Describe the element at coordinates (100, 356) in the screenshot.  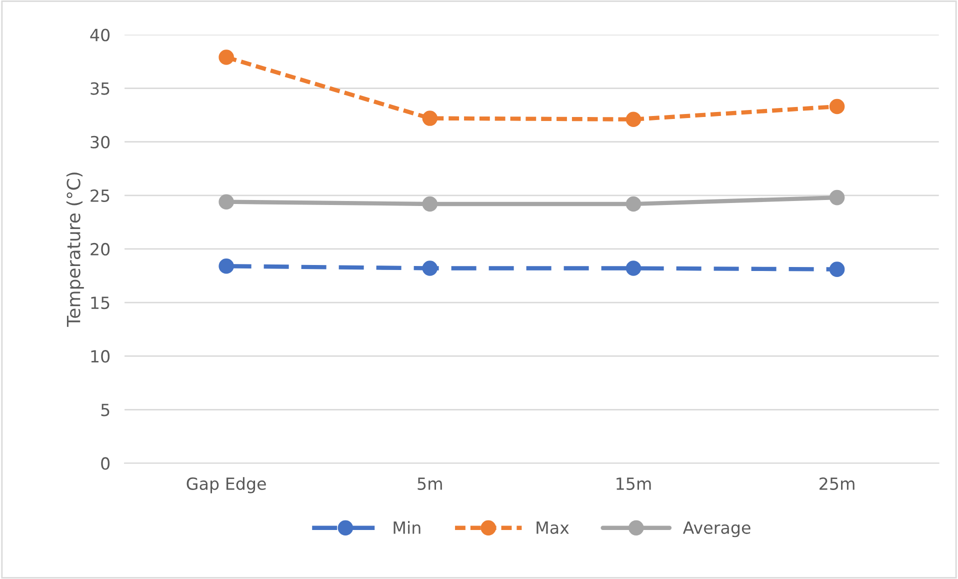
I see `y-tick-label: 10` at that location.